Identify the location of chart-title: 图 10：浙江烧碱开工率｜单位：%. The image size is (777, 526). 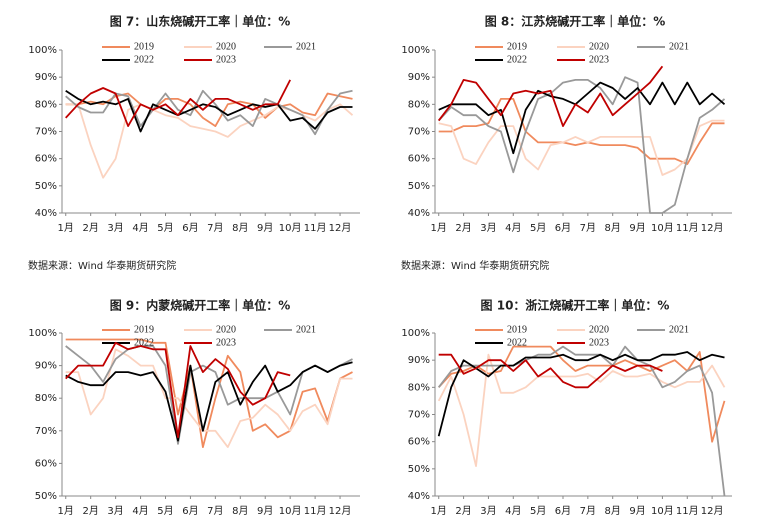
(575, 305).